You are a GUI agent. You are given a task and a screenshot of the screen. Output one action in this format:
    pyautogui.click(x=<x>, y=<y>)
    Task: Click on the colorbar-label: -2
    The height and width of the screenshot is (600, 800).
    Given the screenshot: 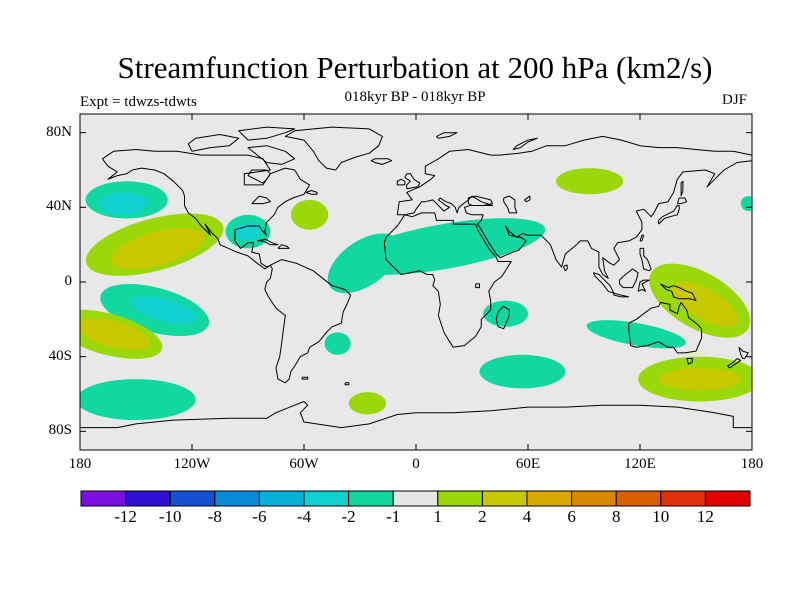 What is the action you would take?
    pyautogui.click(x=348, y=516)
    